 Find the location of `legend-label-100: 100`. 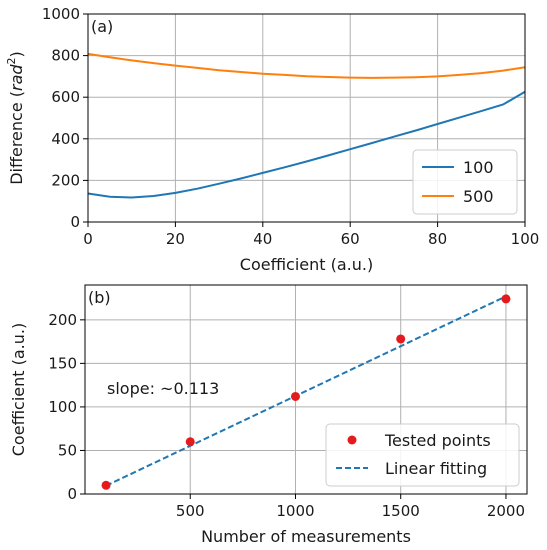

legend-label-100: 100 is located at coordinates (478, 167).